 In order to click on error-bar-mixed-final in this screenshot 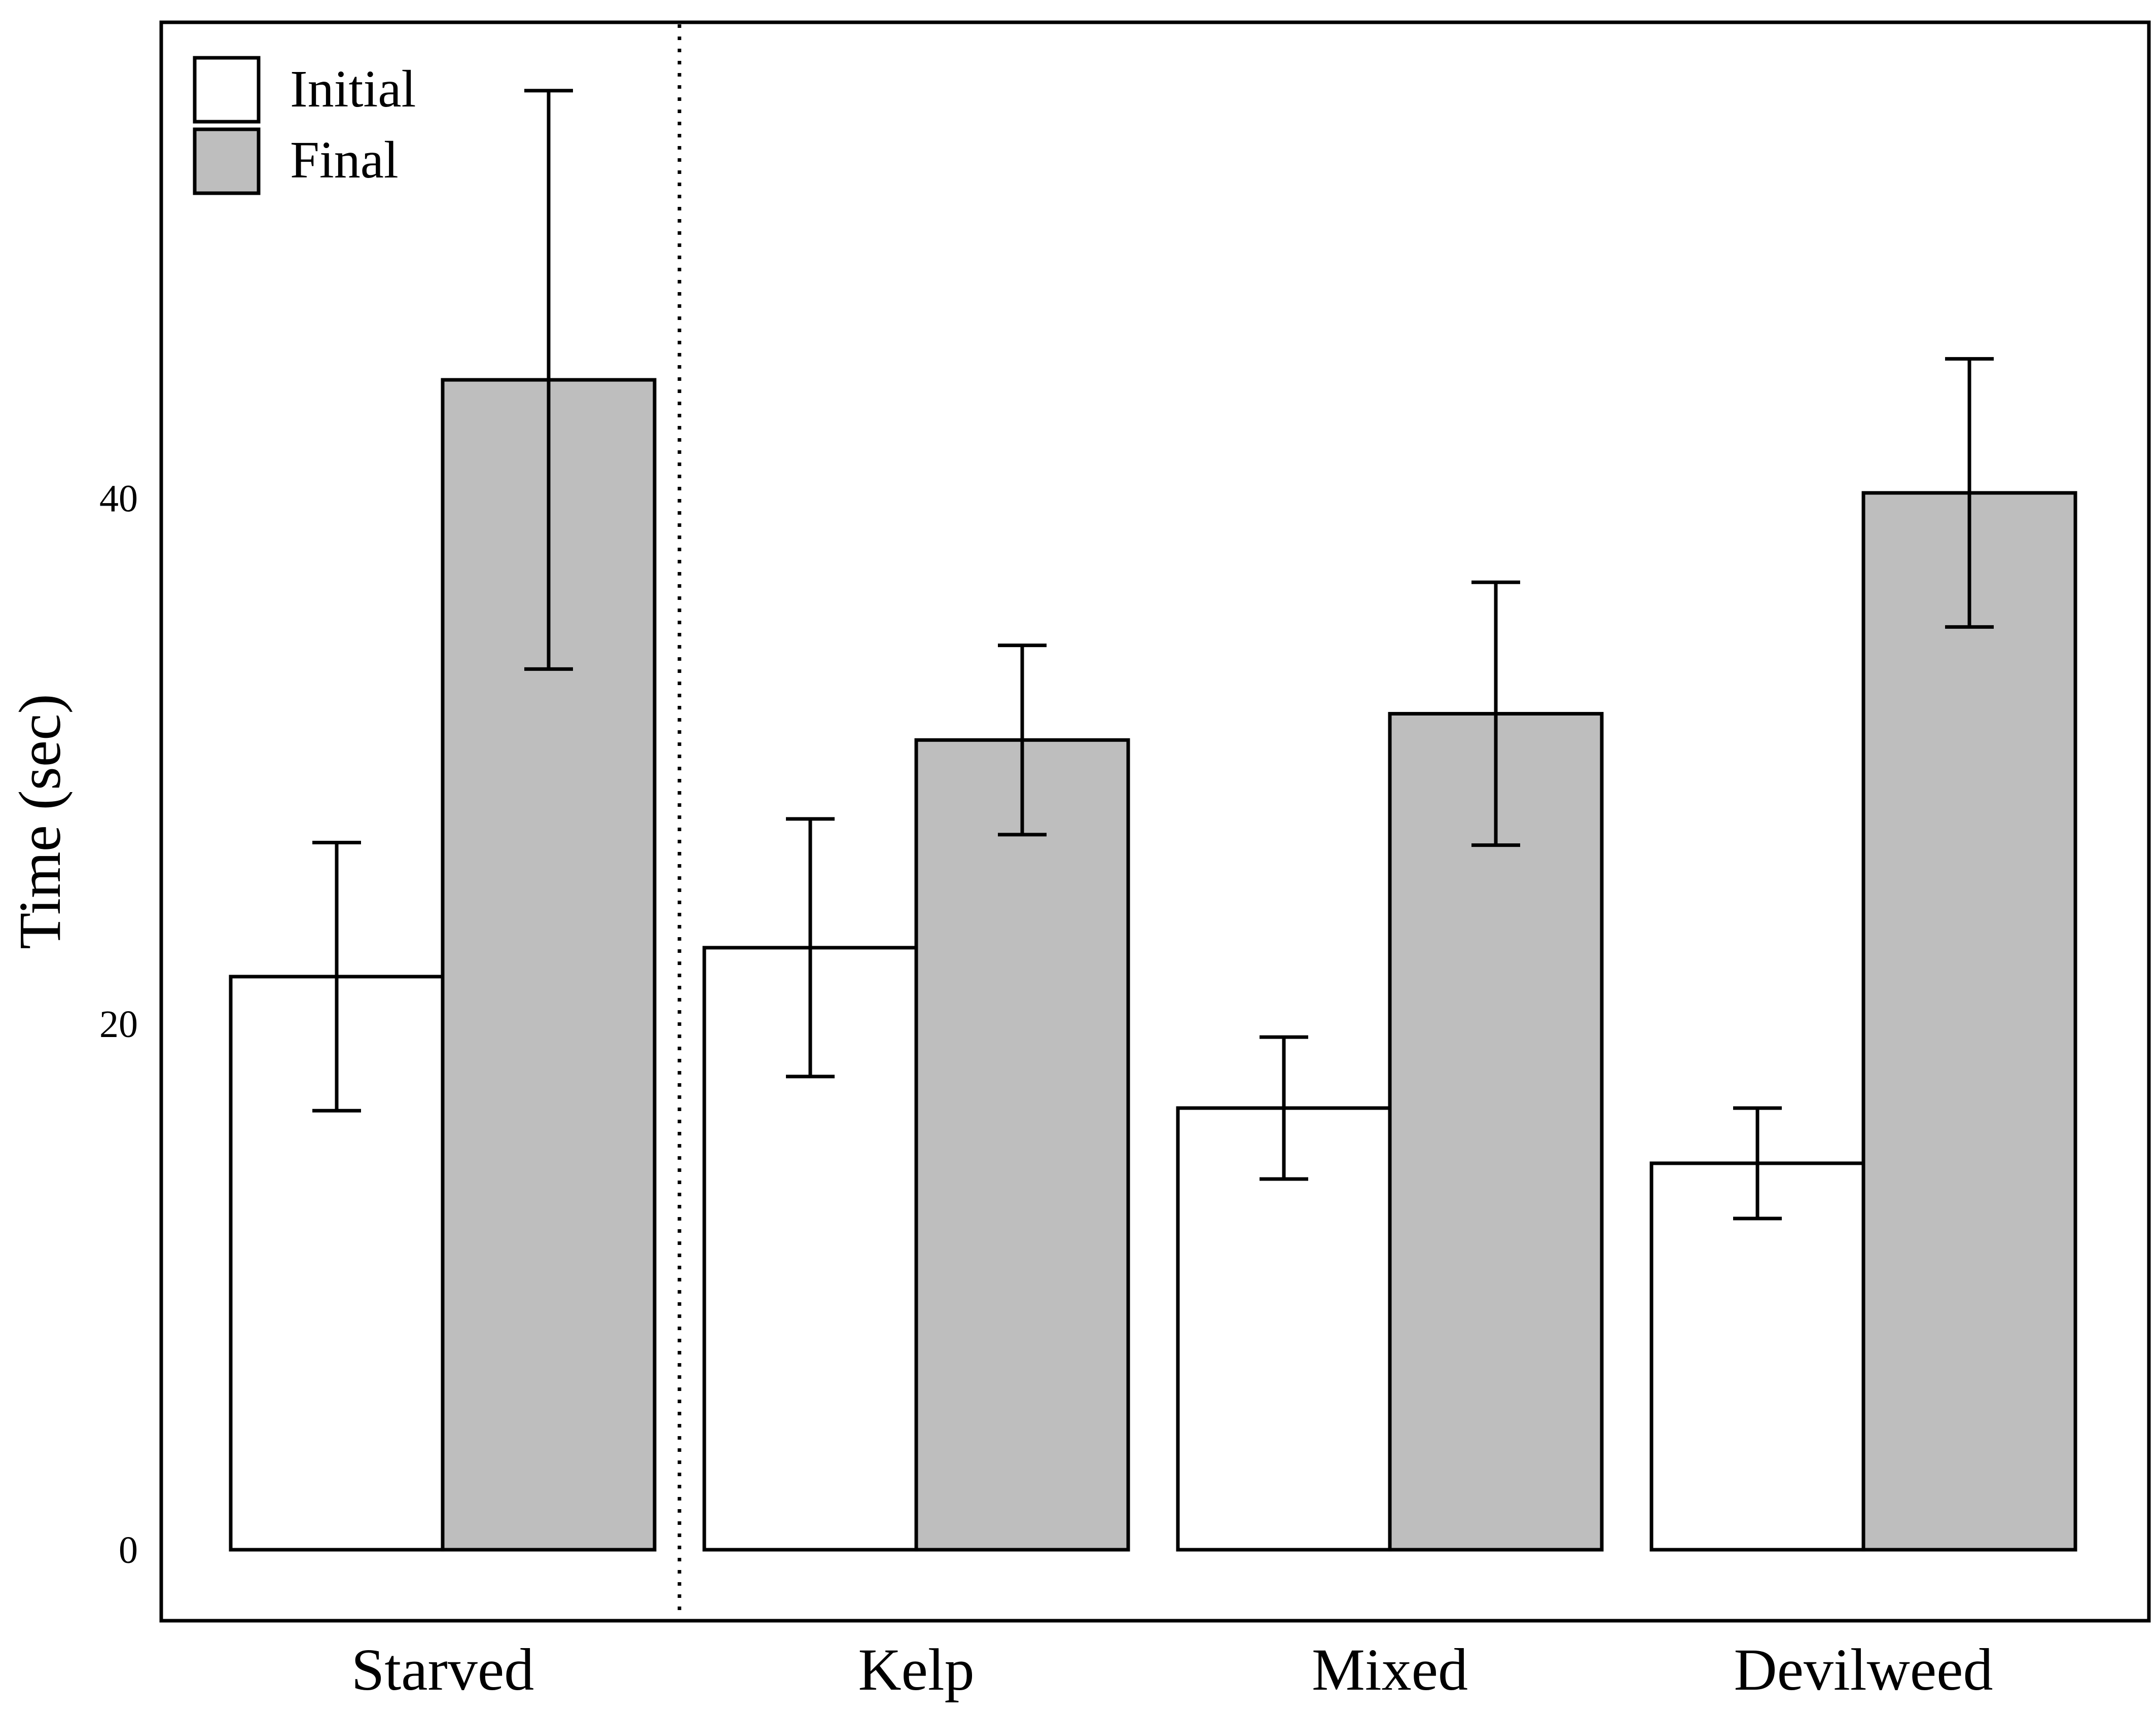, I will do `click(1496, 713)`.